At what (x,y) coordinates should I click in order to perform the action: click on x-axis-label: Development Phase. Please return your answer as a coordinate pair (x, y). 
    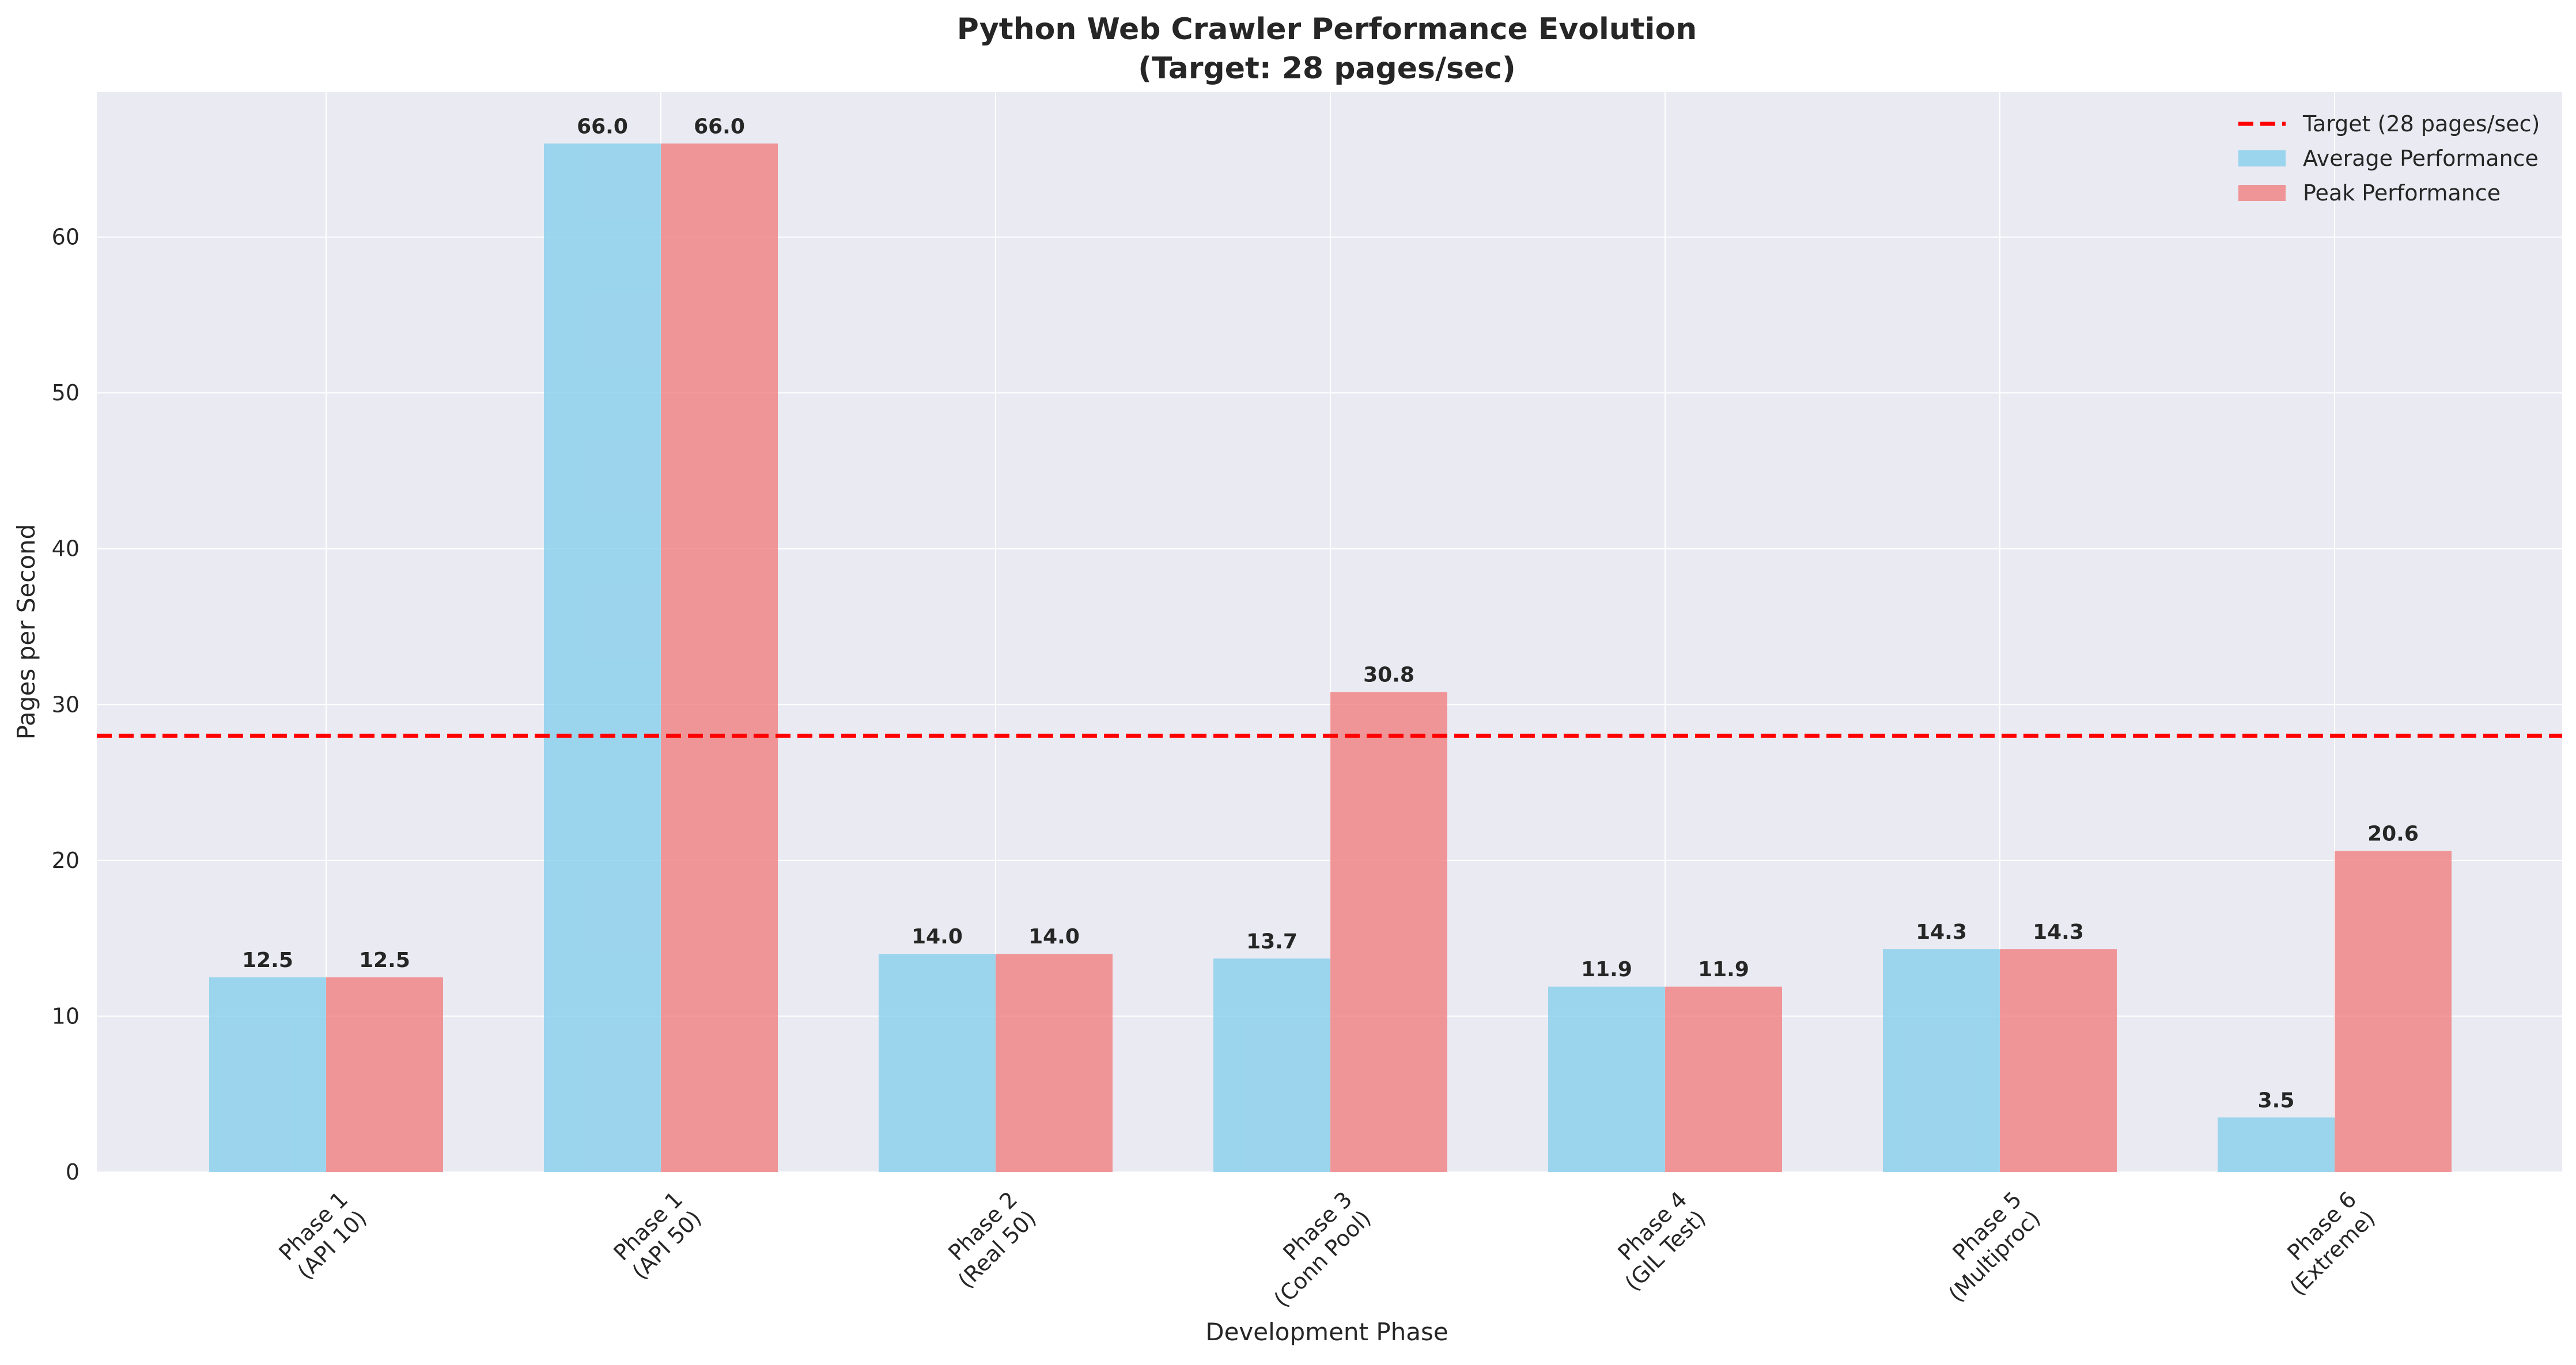
    Looking at the image, I should click on (1326, 1332).